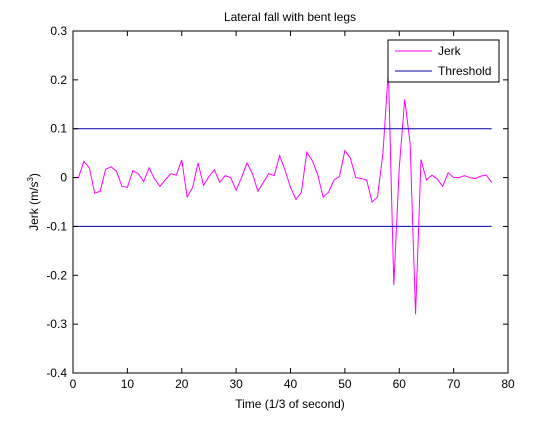 The image size is (560, 425). Describe the element at coordinates (58, 80) in the screenshot. I see `y-tick-label: 0.2` at that location.